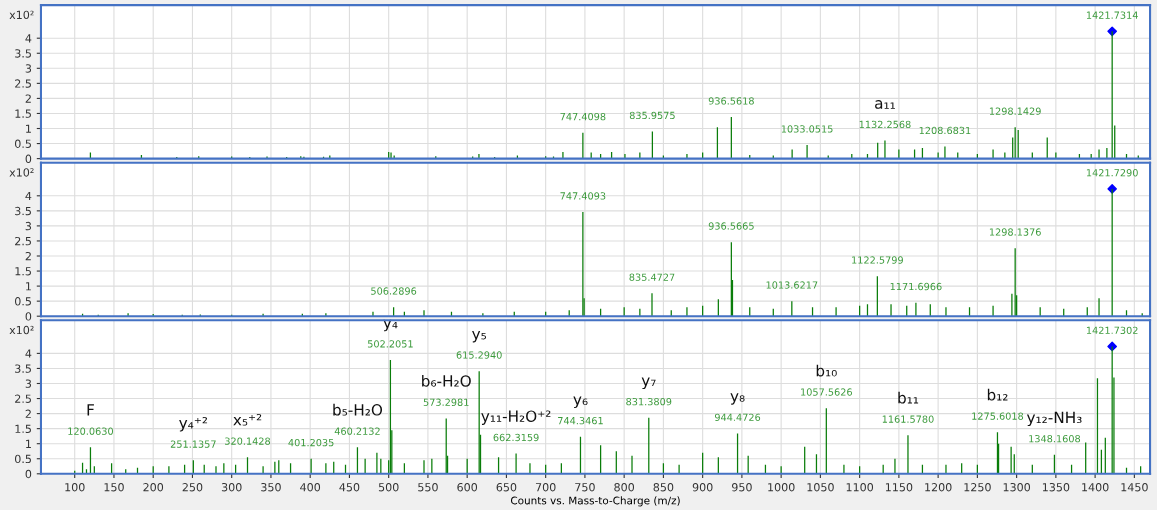  What do you see at coordinates (1095, 487) in the screenshot?
I see `x-tick-label: 1400` at bounding box center [1095, 487].